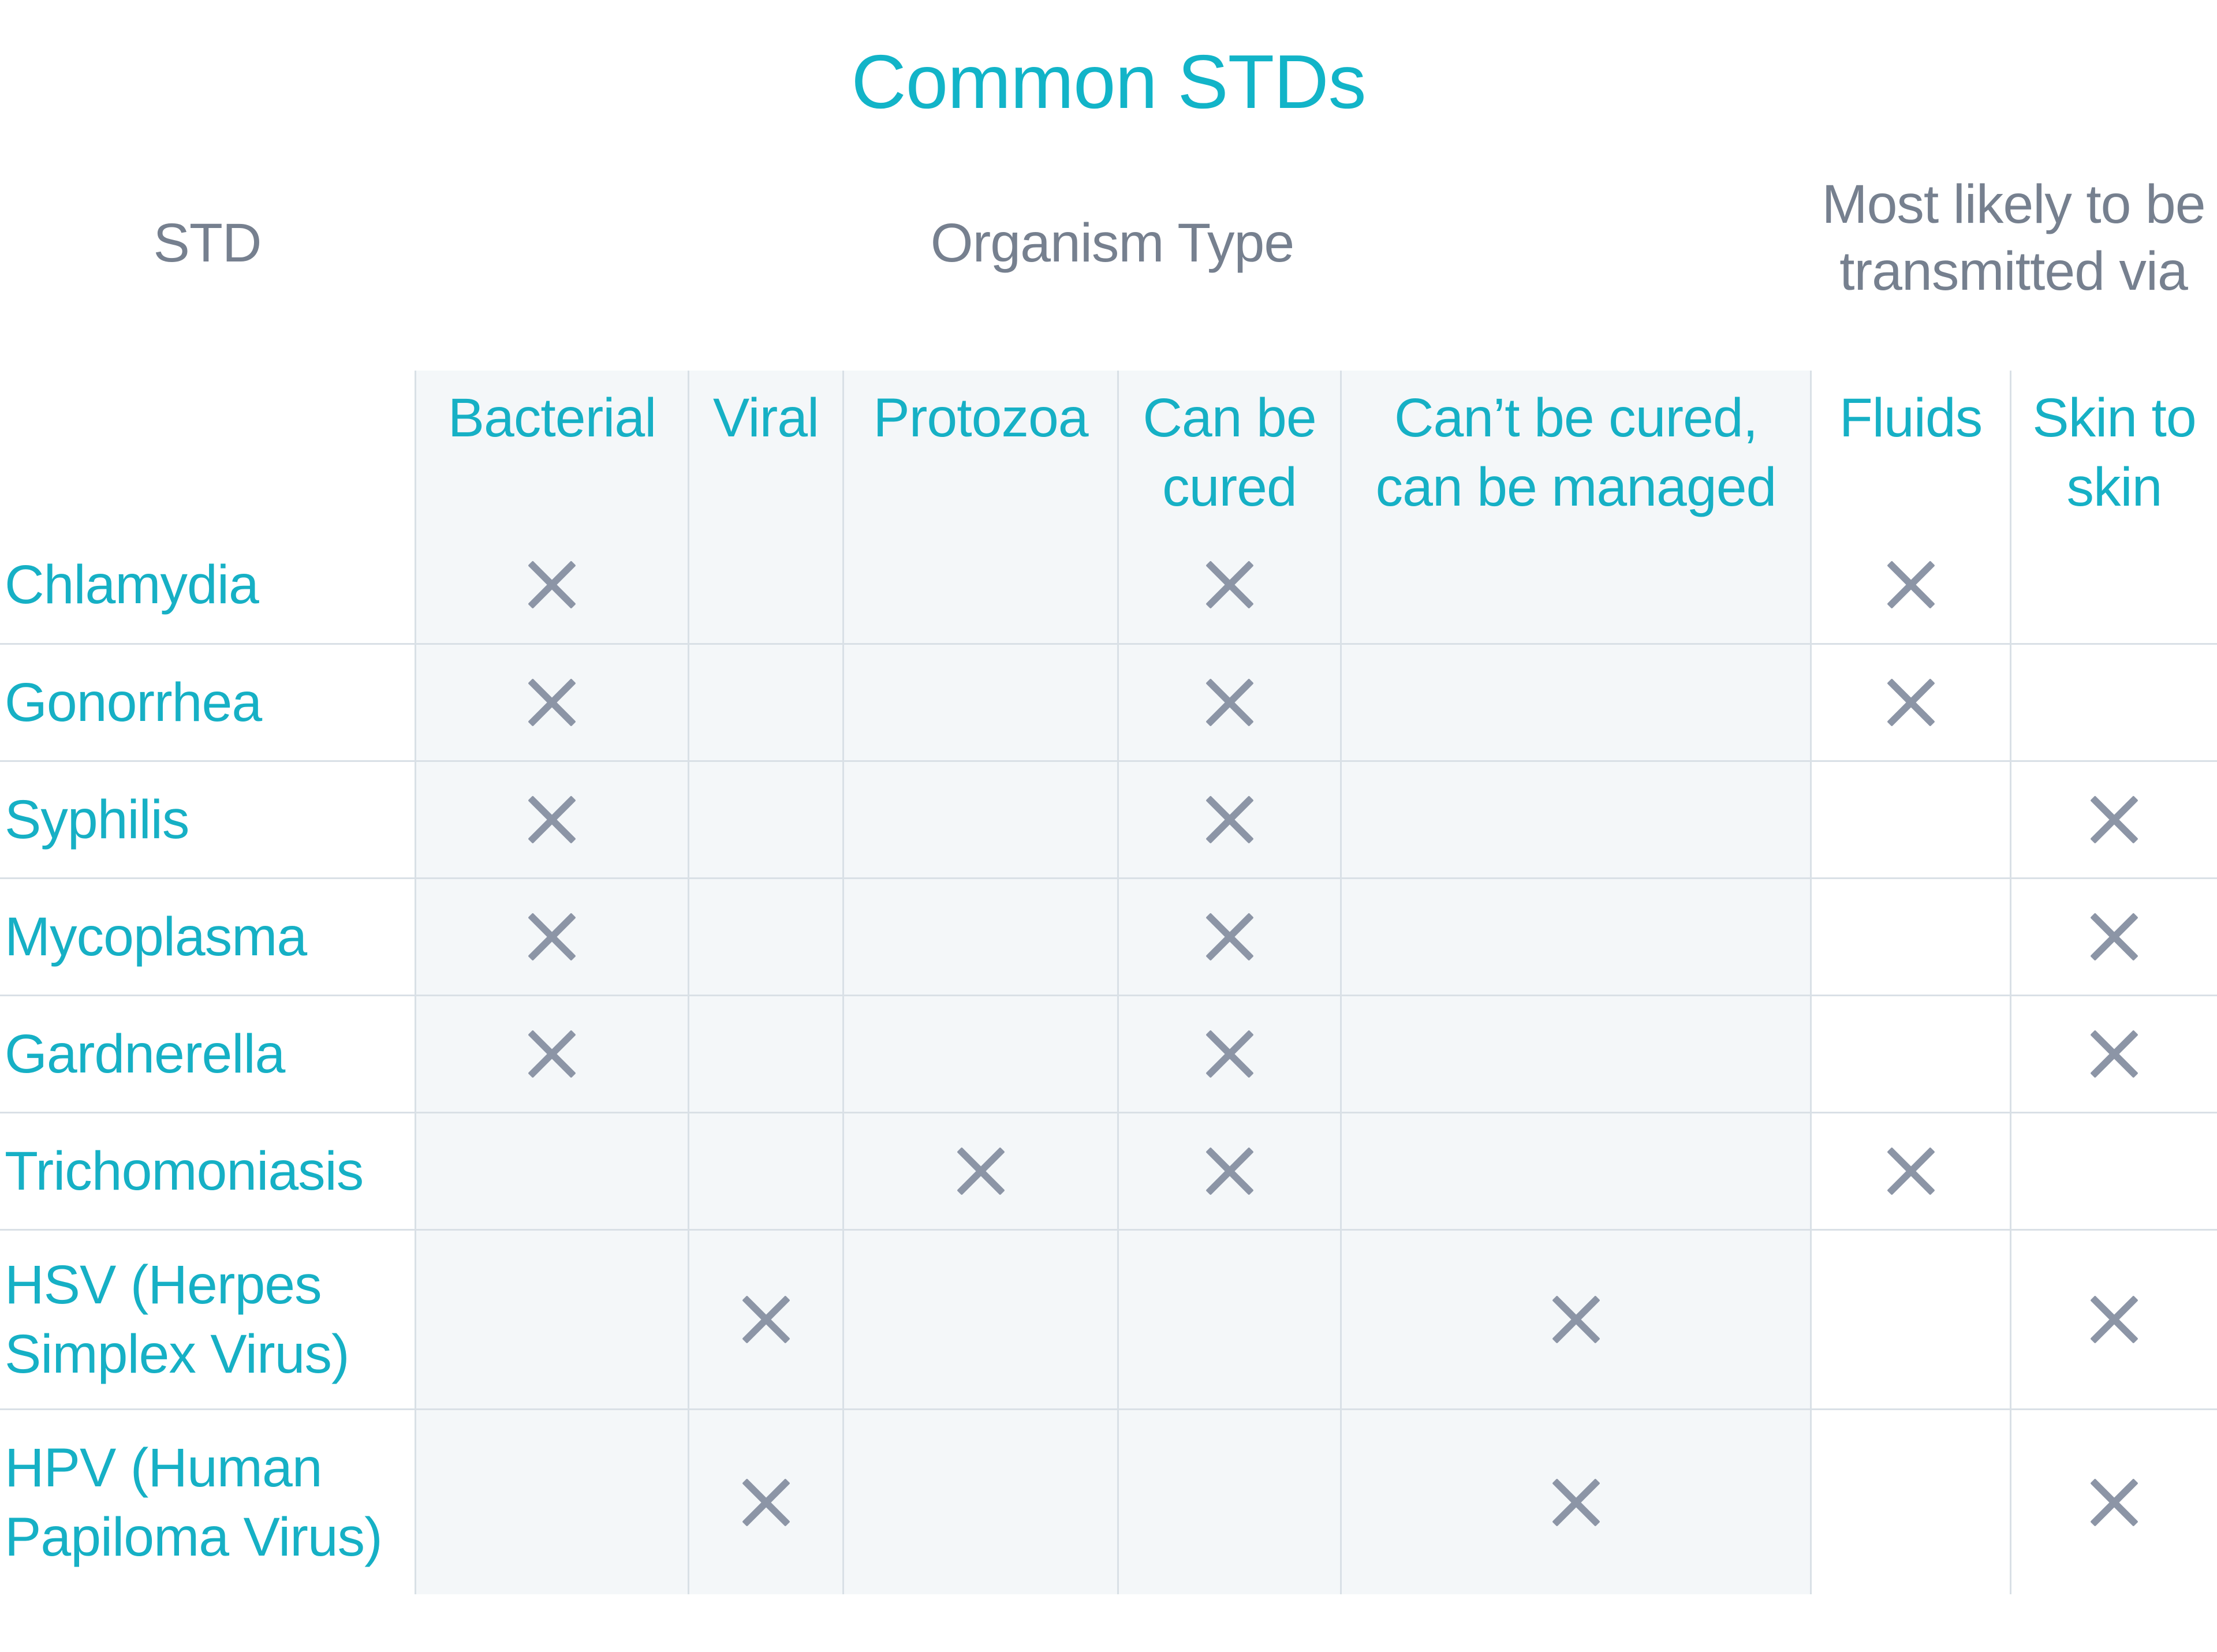  I want to click on group-header-std: STD, so click(208, 243).